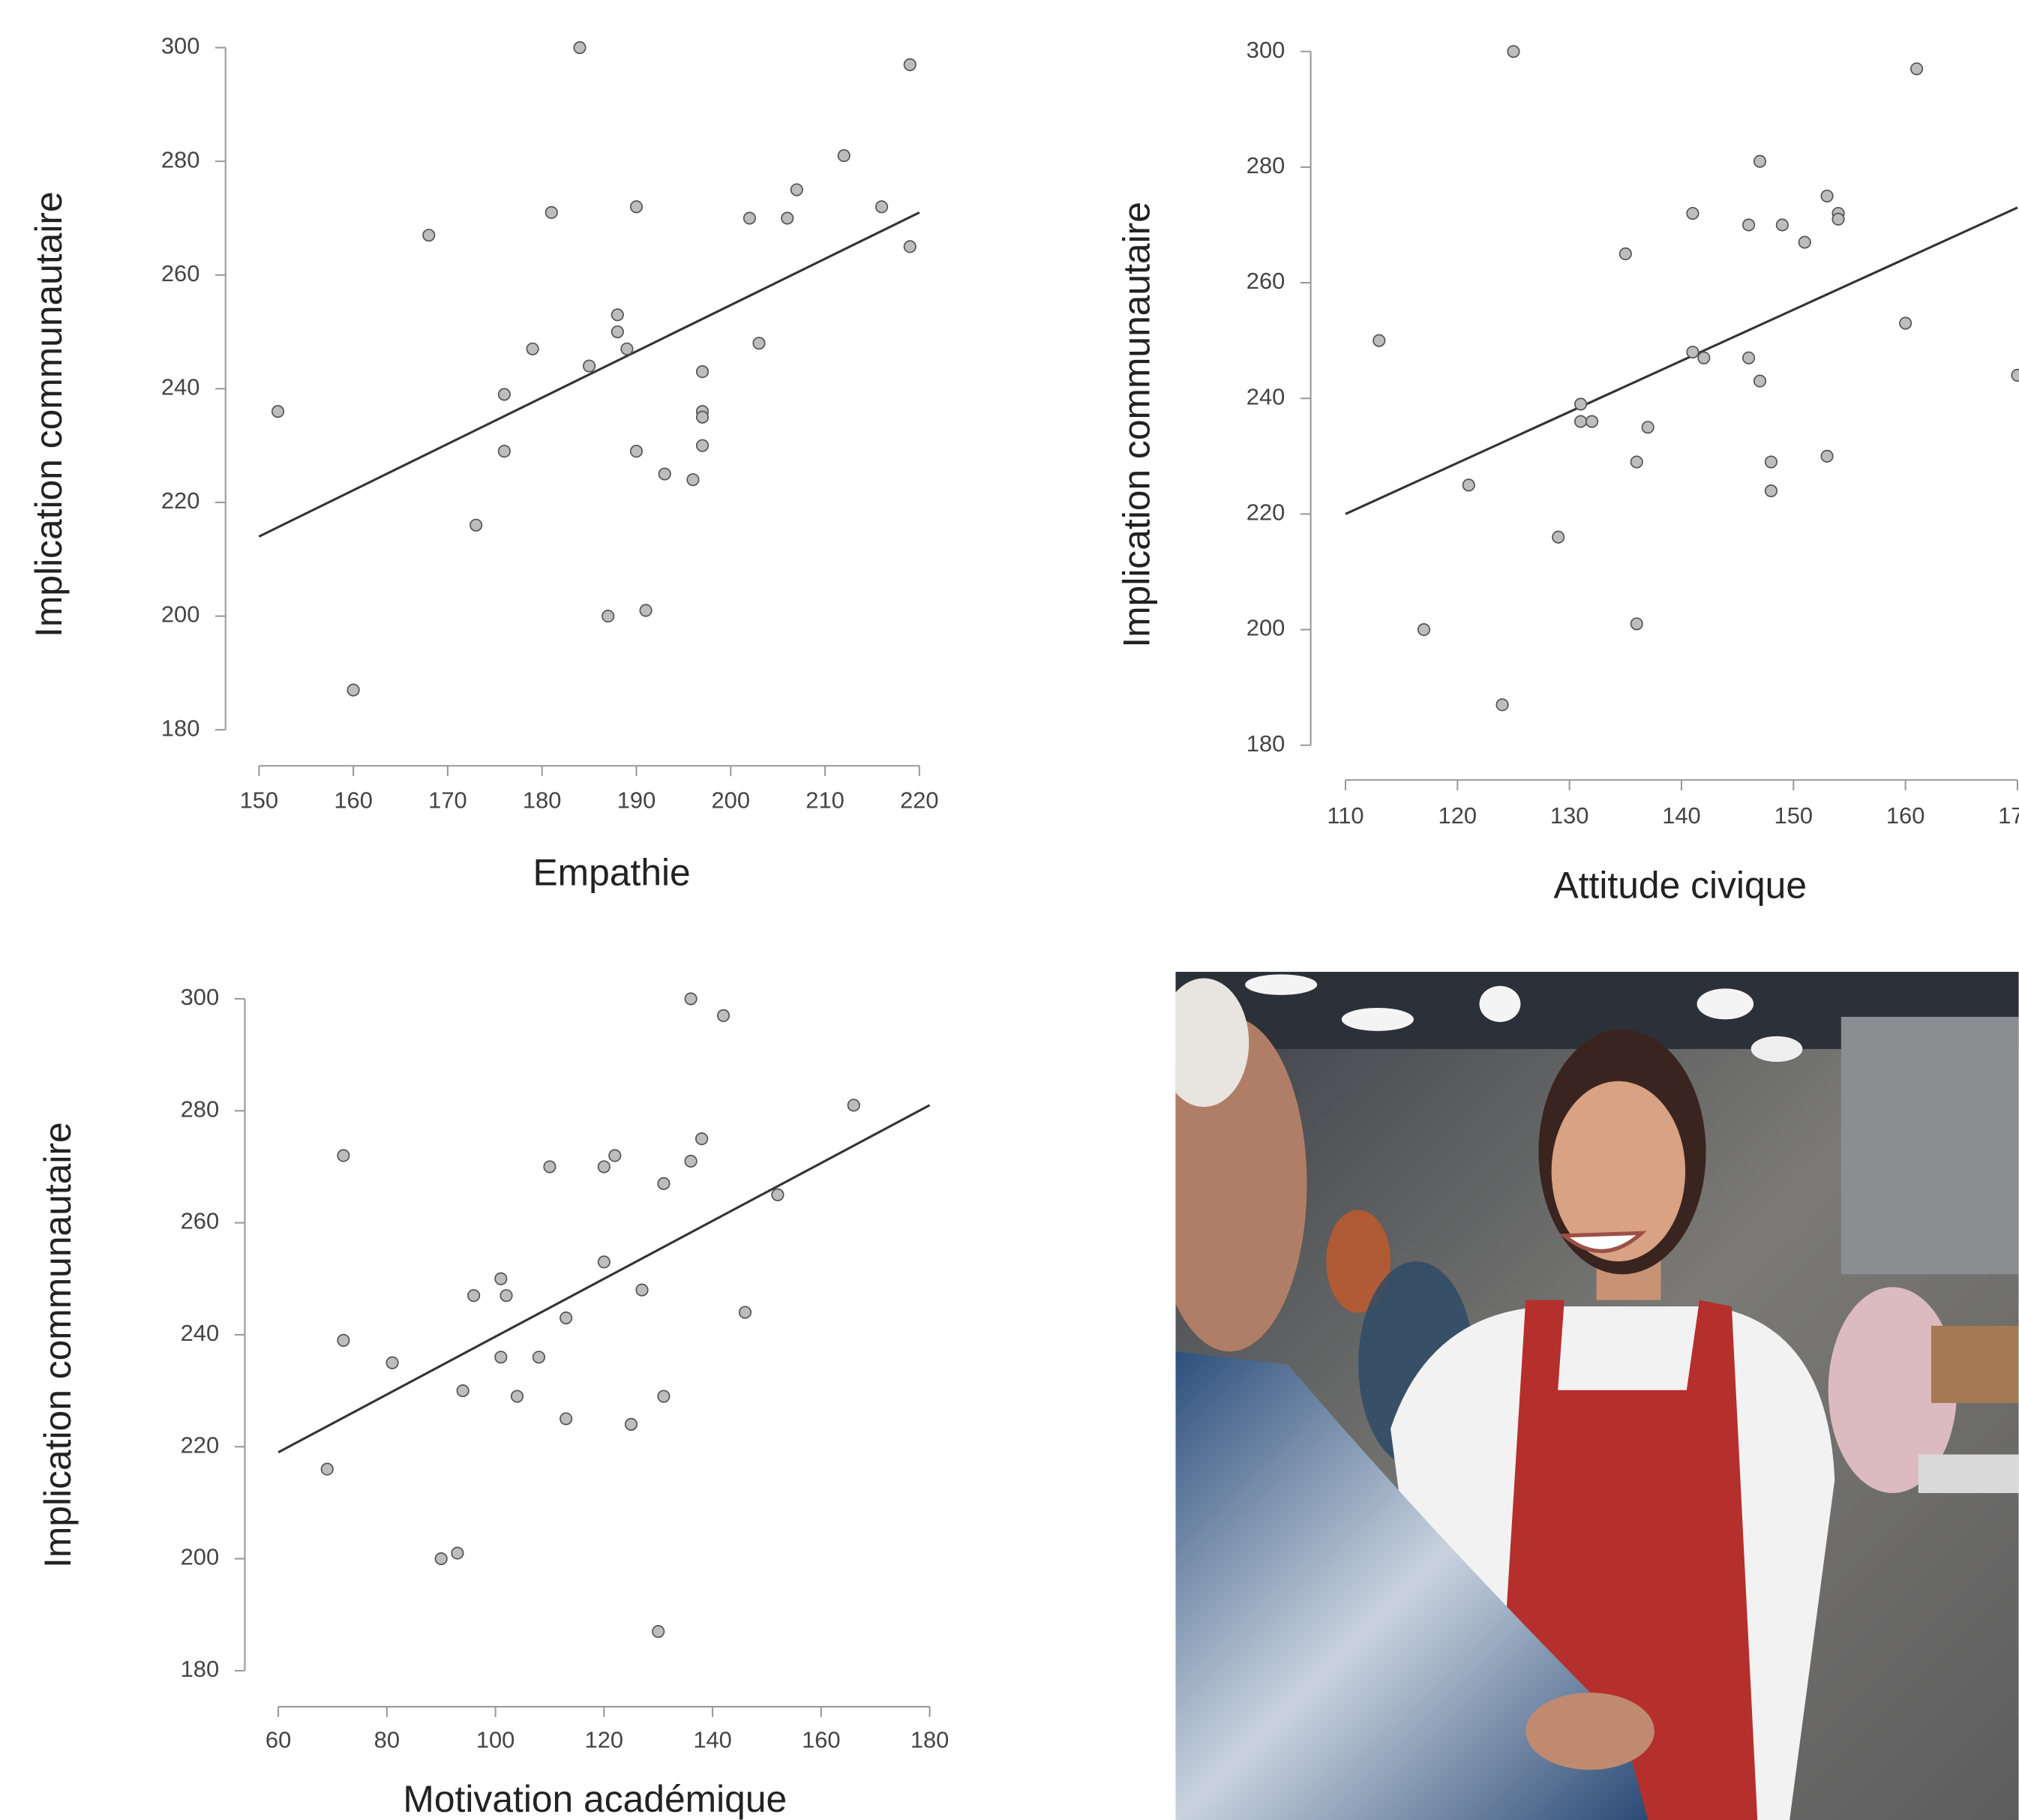 Image resolution: width=2019 pixels, height=1820 pixels. Describe the element at coordinates (595, 1799) in the screenshot. I see `x-axis-title: Motivation académique` at that location.